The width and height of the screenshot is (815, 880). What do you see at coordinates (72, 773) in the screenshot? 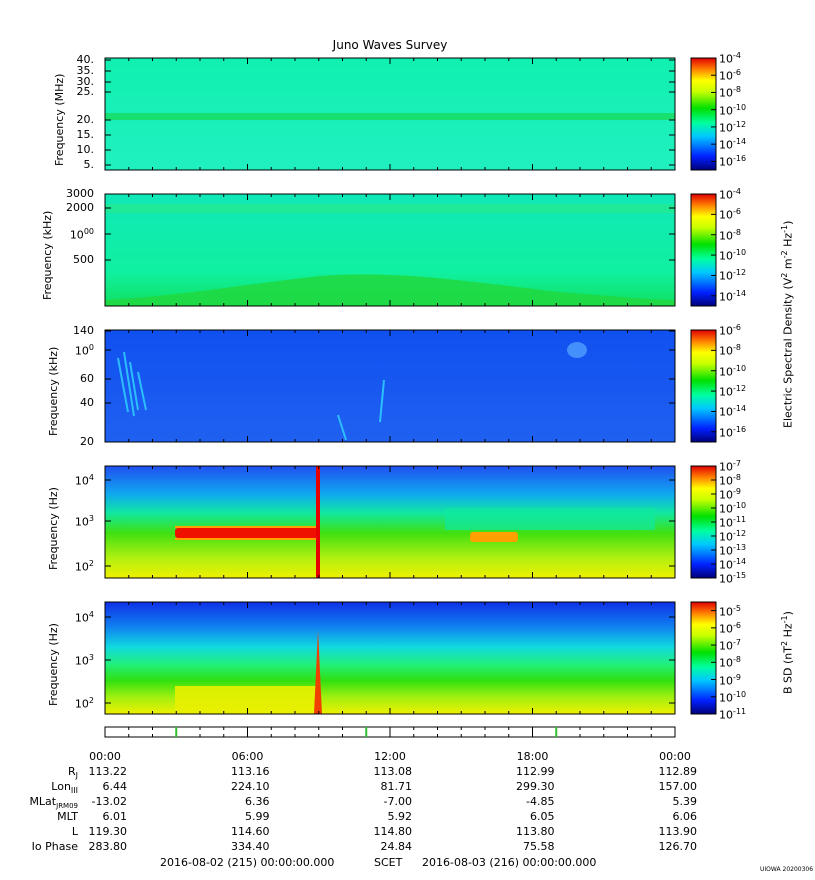
I see `ephemeris-label: RJ` at bounding box center [72, 773].